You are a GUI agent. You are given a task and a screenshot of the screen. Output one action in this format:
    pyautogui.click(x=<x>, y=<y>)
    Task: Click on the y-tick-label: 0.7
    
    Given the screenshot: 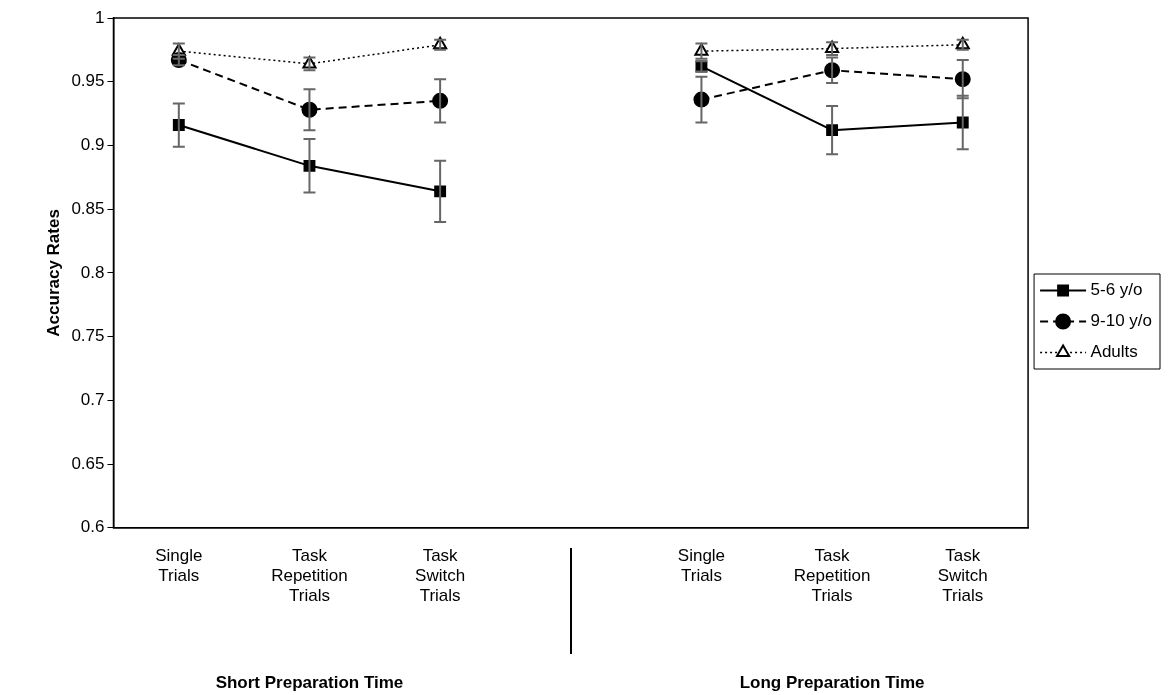 What is the action you would take?
    pyautogui.click(x=92, y=400)
    